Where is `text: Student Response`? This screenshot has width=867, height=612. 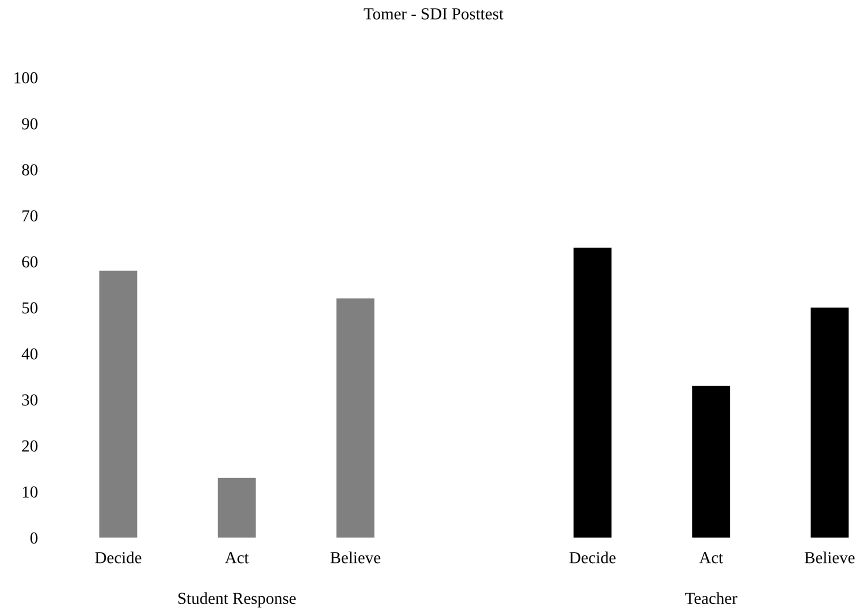 text: Student Response is located at coordinates (237, 600).